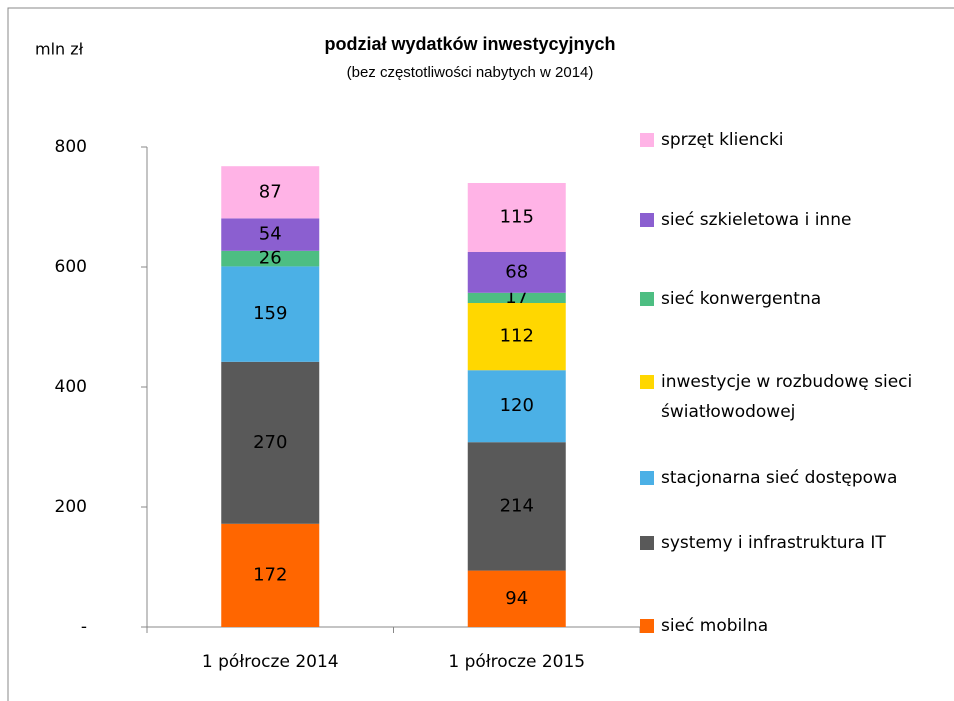  I want to click on data-label: 94, so click(516, 598).